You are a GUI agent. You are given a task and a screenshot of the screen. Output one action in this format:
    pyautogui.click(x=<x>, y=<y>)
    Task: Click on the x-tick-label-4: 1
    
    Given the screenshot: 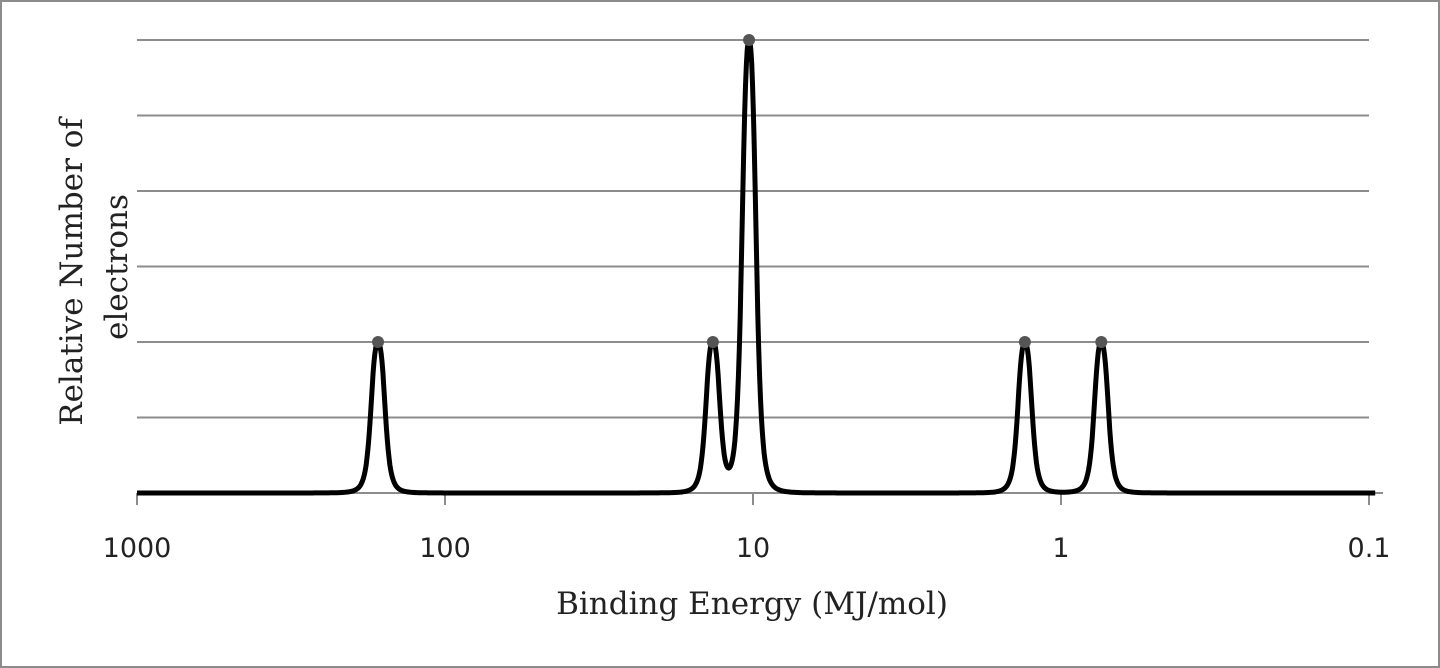 What is the action you would take?
    pyautogui.click(x=1060, y=548)
    